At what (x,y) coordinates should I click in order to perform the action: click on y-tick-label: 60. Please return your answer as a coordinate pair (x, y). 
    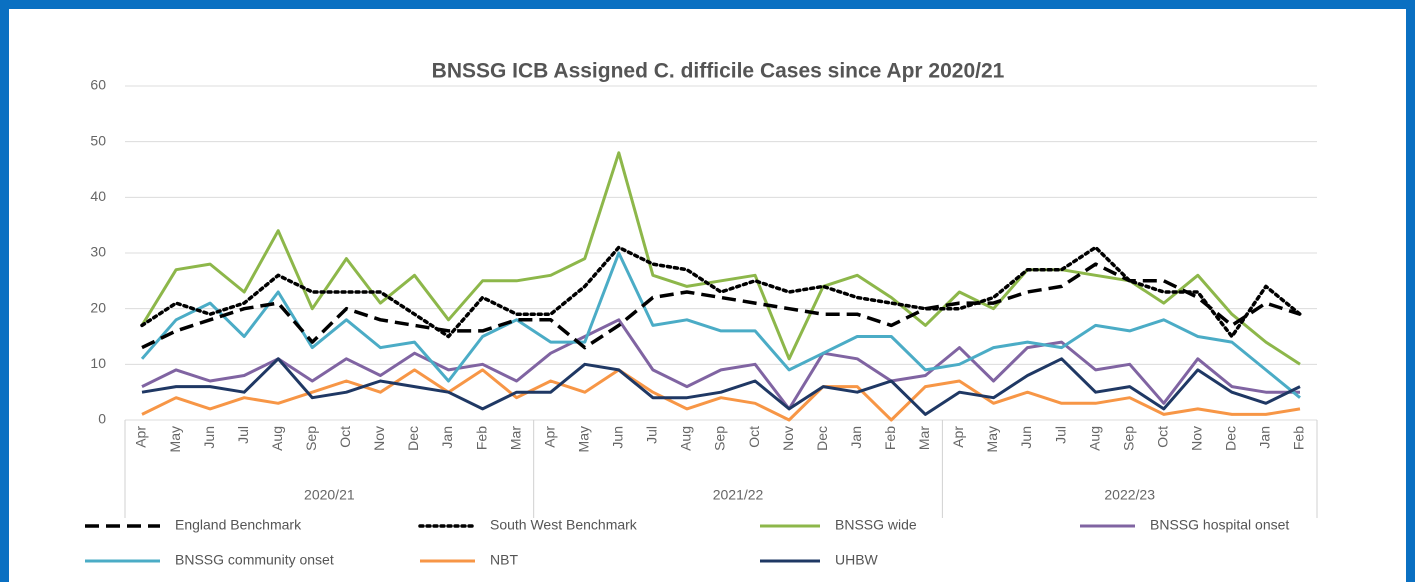
    Looking at the image, I should click on (98, 85).